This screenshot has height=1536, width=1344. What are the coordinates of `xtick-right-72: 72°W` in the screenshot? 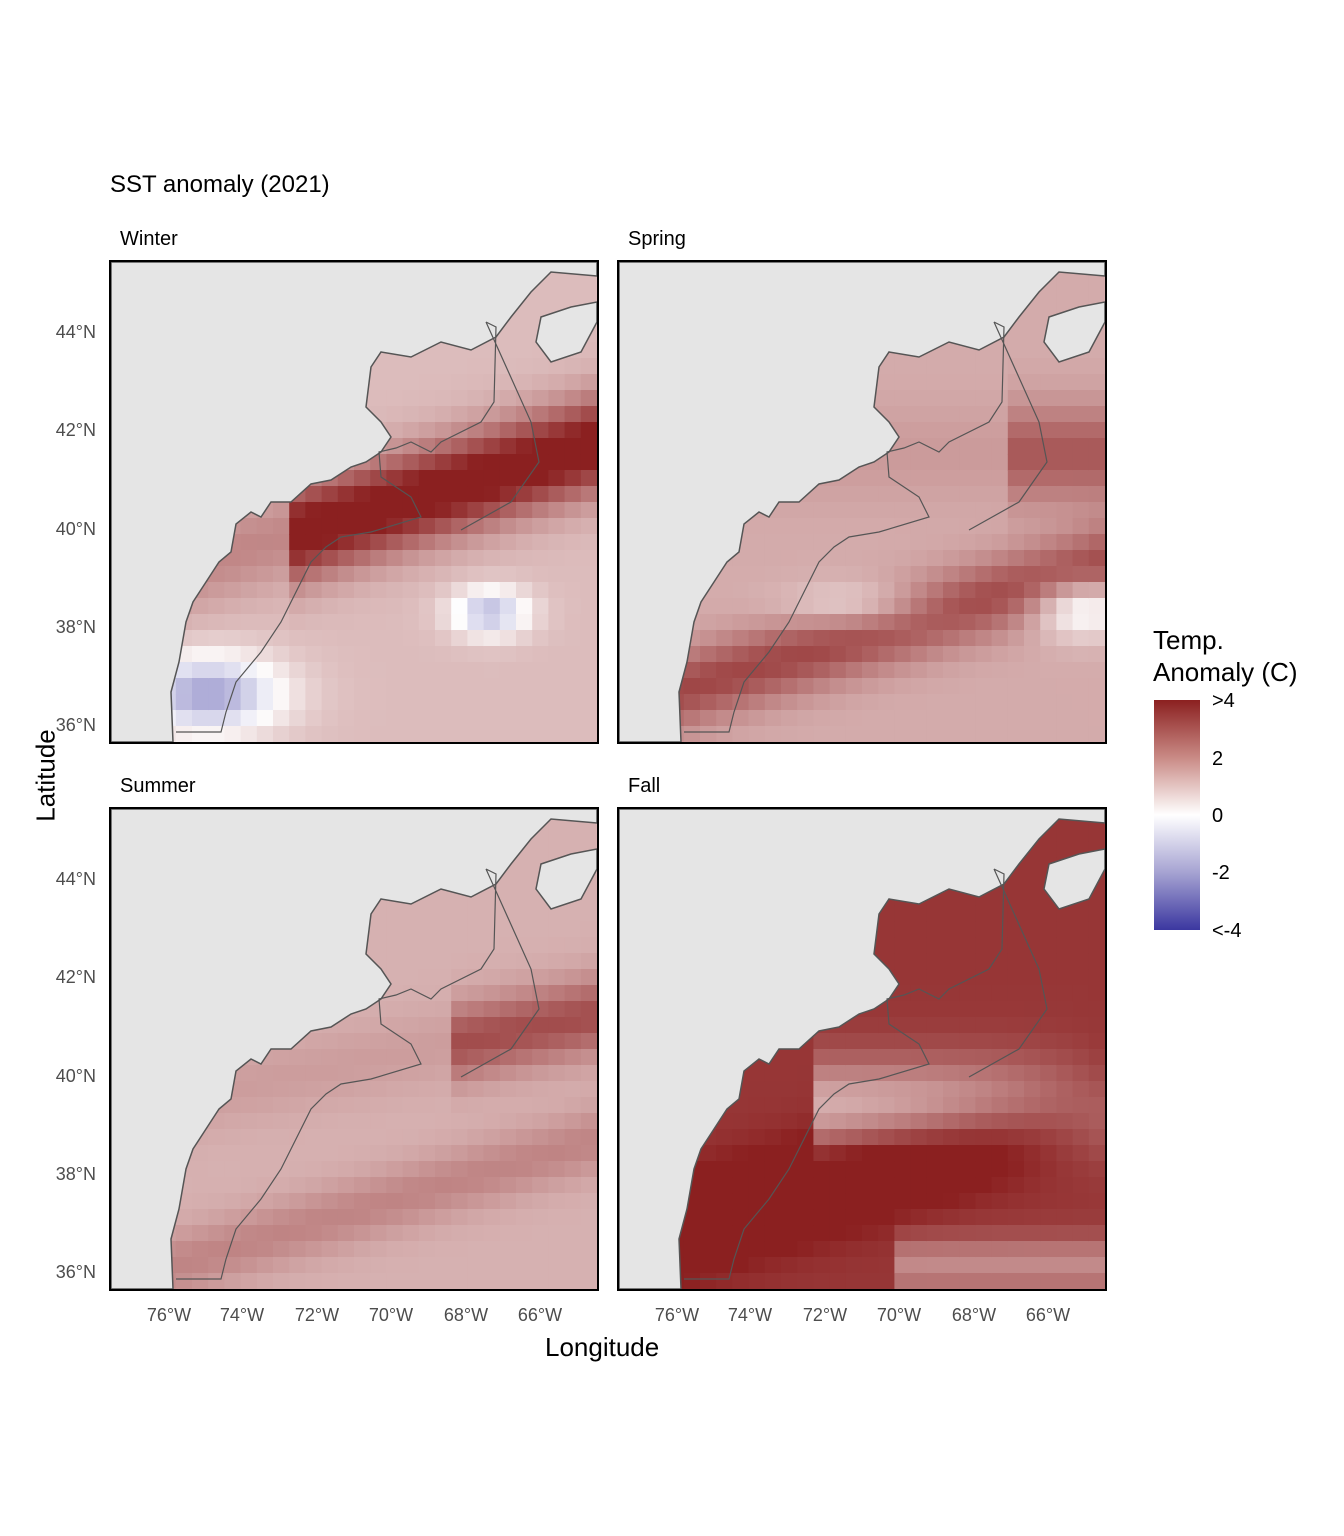 It's located at (825, 1315).